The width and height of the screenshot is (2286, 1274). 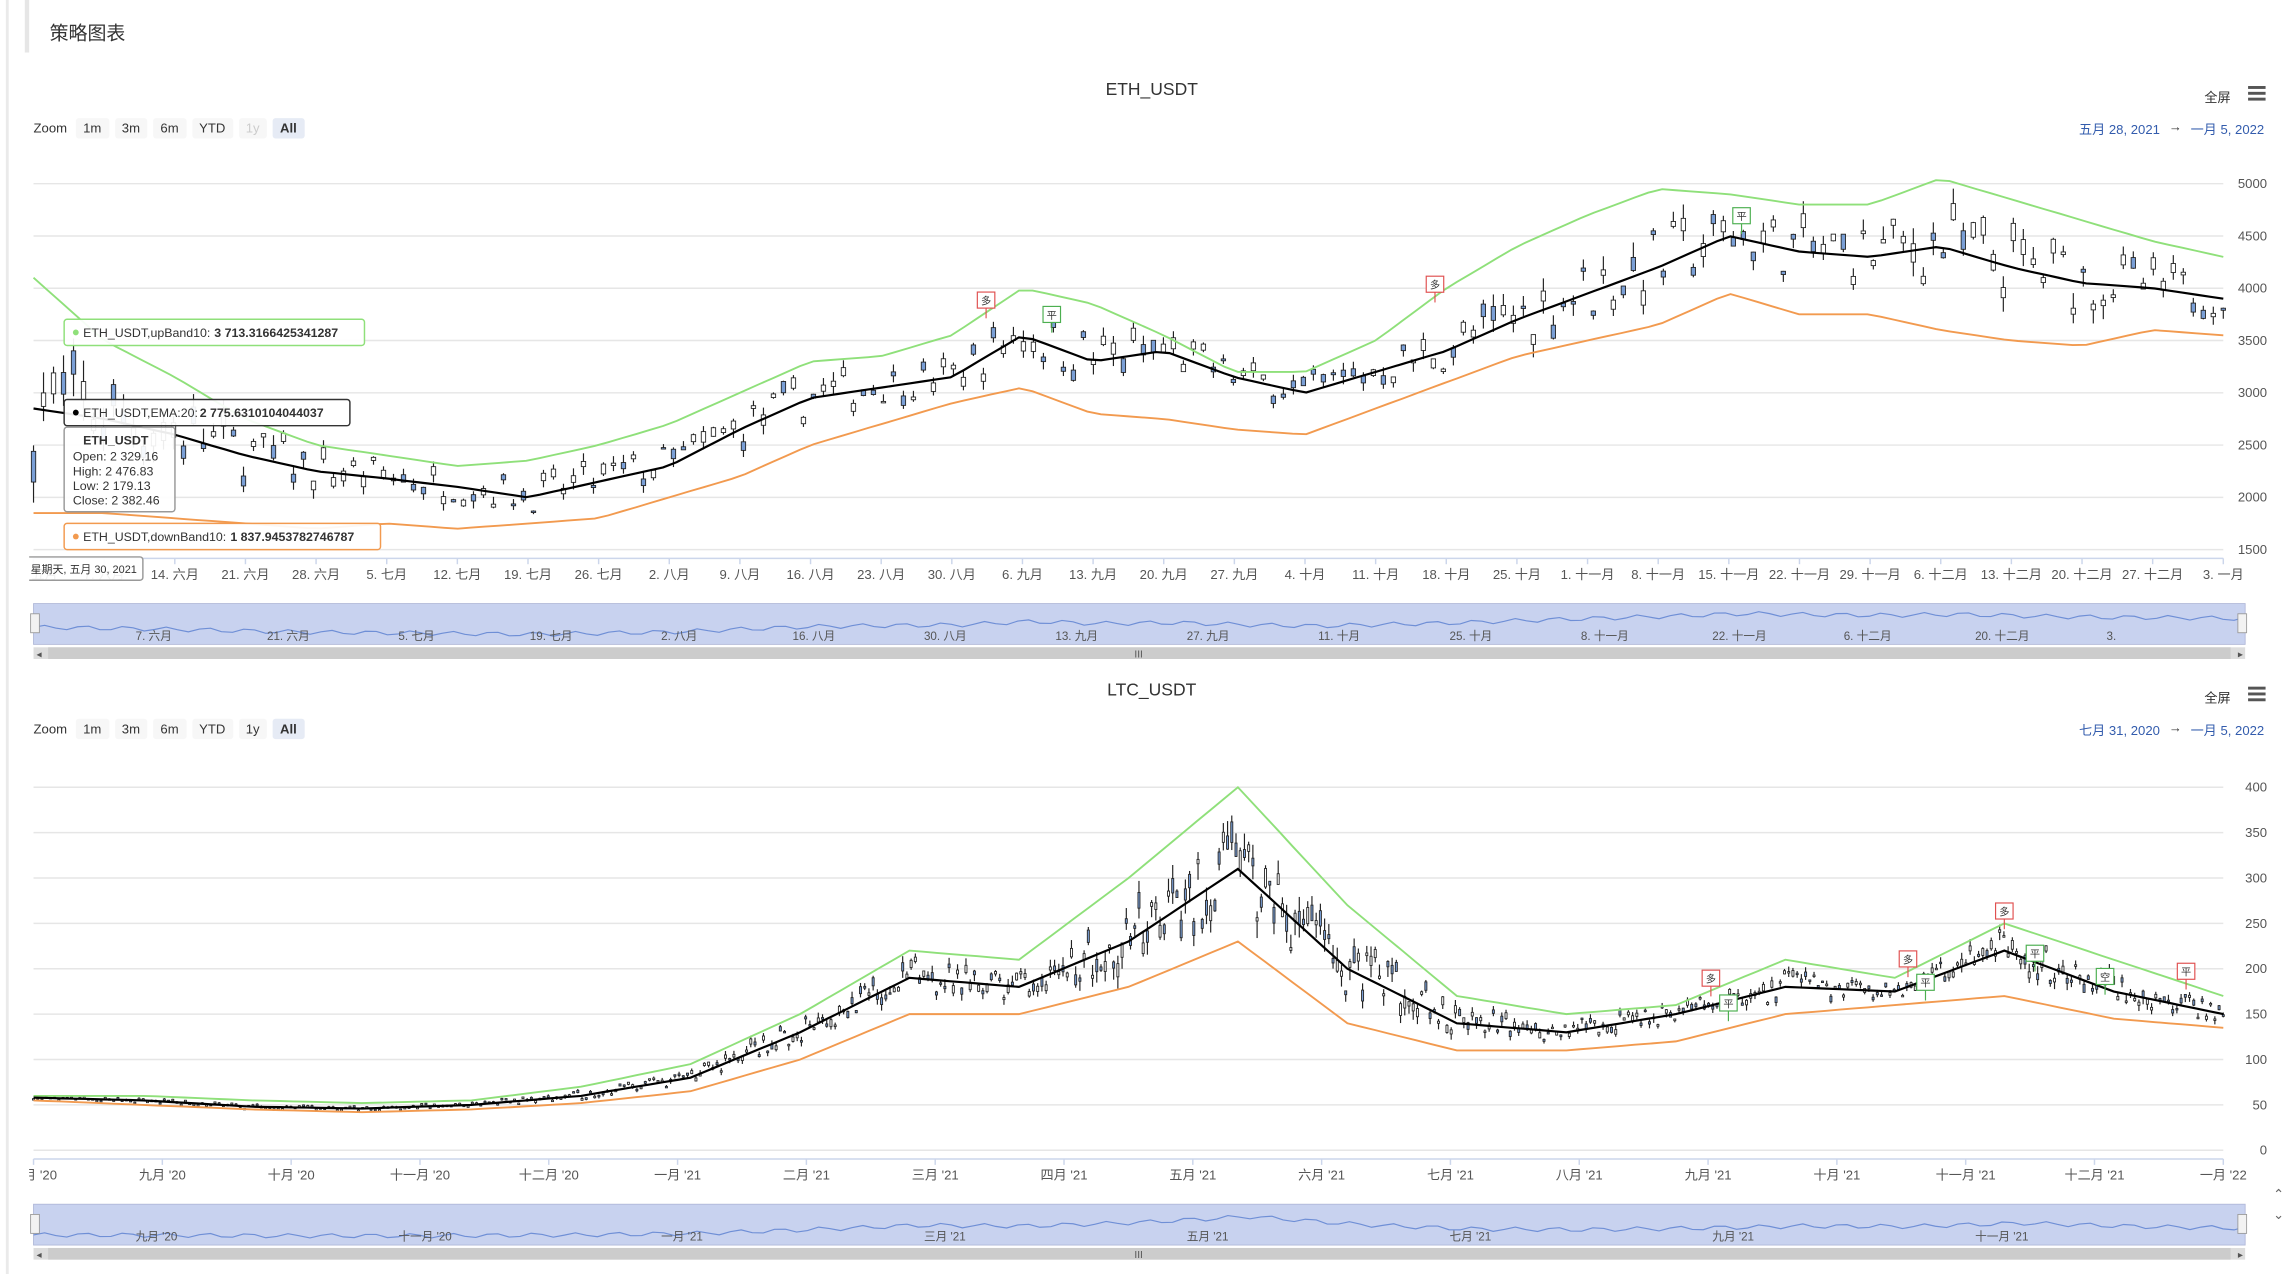 I want to click on scrollbar-grip: III, so click(x=1138, y=1255).